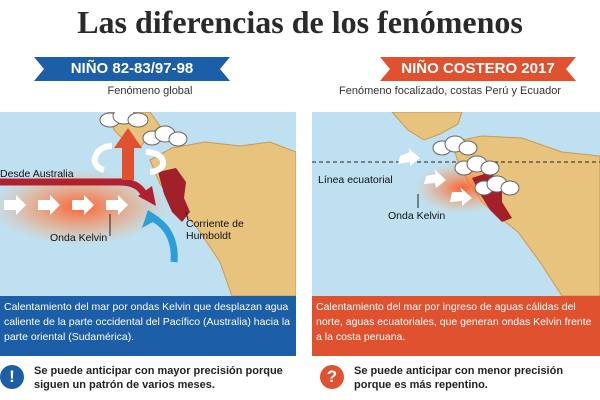 The image size is (600, 400). I want to click on left-subtitle: Fenómeno global, so click(150, 91).